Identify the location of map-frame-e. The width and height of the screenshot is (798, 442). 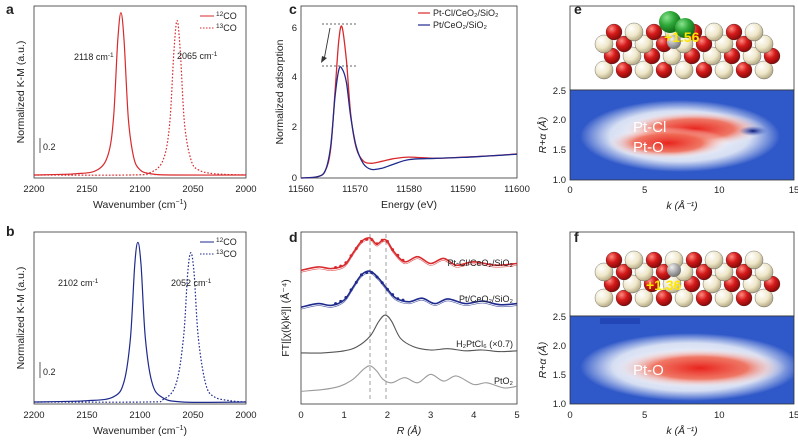
(682, 135).